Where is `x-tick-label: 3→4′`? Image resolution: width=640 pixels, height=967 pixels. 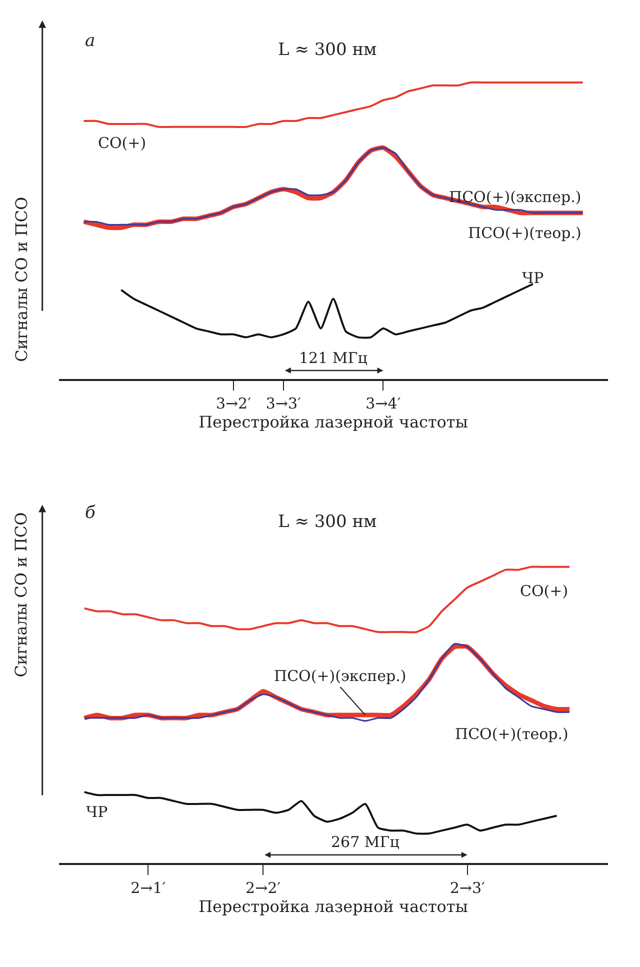
x-tick-label: 3→4′ is located at coordinates (384, 403).